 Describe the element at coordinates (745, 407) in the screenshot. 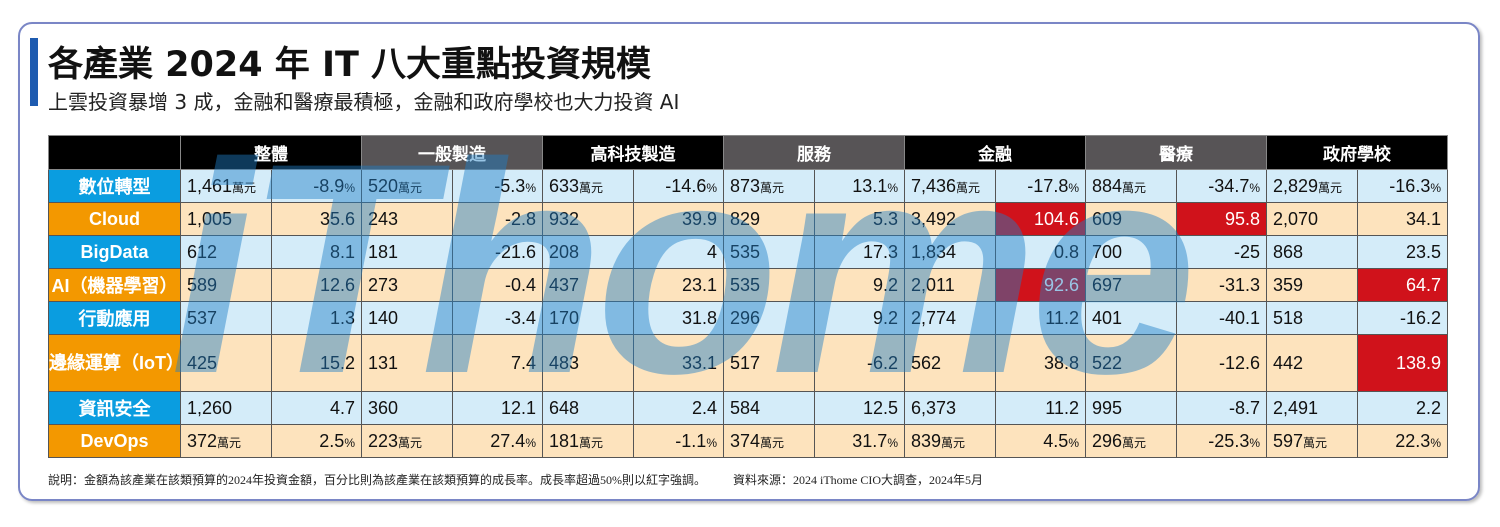

I see `amount-value: 584` at that location.